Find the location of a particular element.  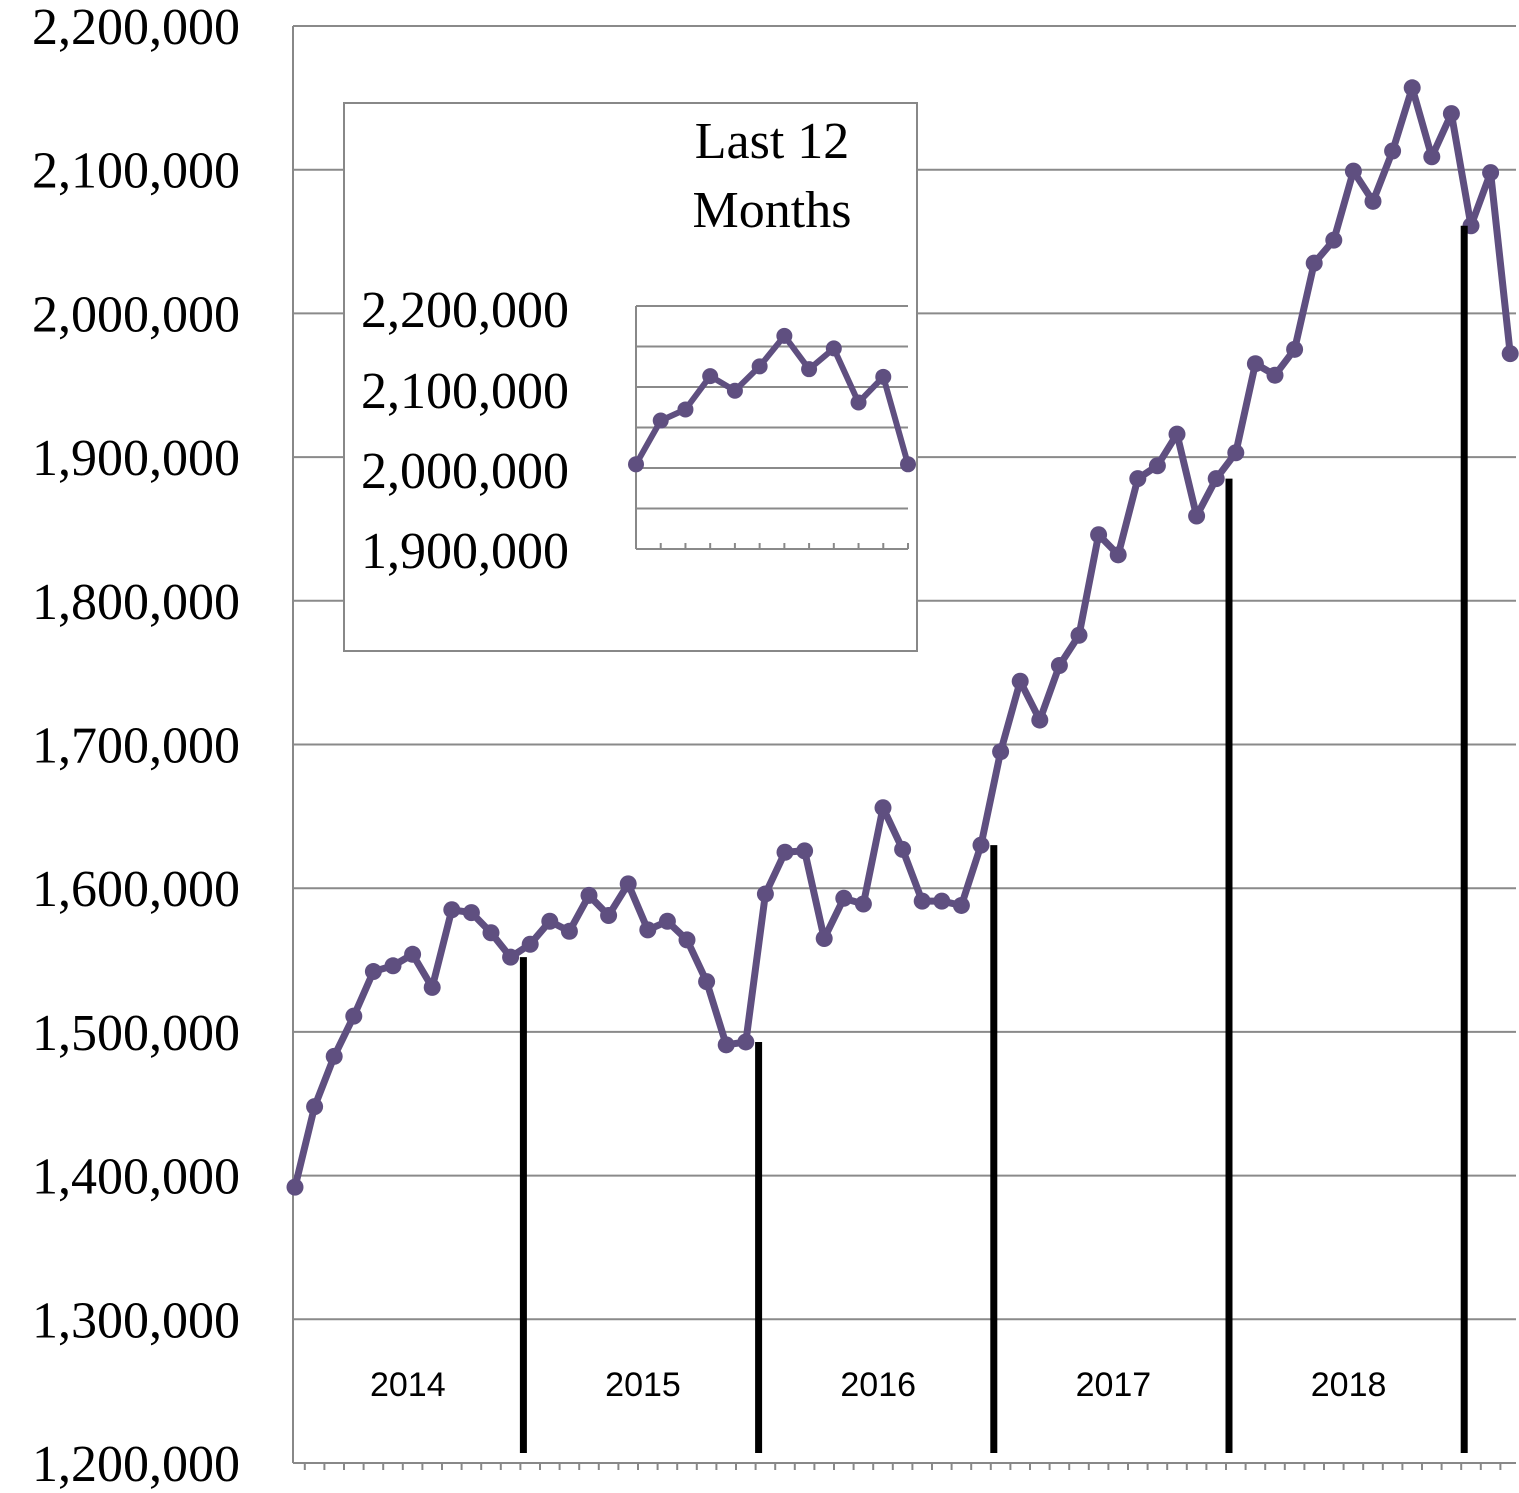

main-y-tick-label: 2,100,000 is located at coordinates (136, 171).